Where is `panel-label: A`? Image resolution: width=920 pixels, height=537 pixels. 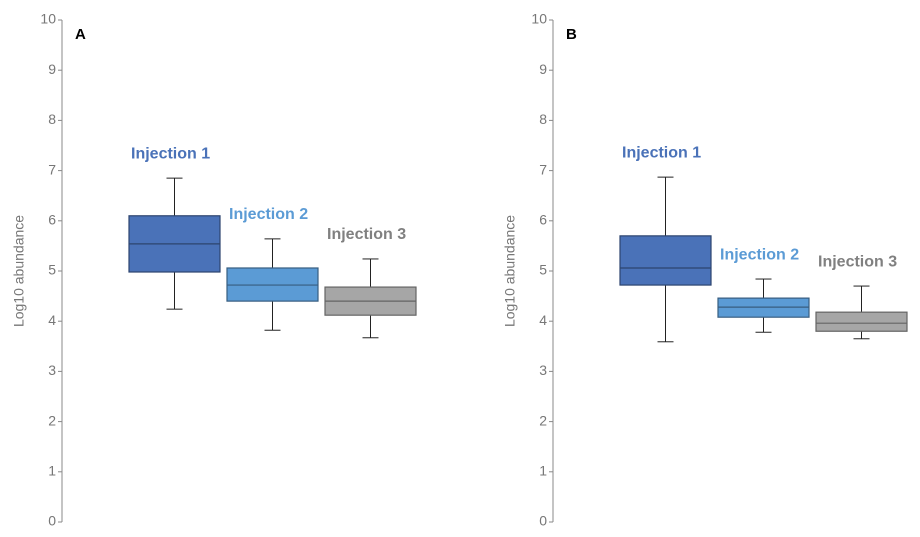
panel-label: A is located at coordinates (80, 34).